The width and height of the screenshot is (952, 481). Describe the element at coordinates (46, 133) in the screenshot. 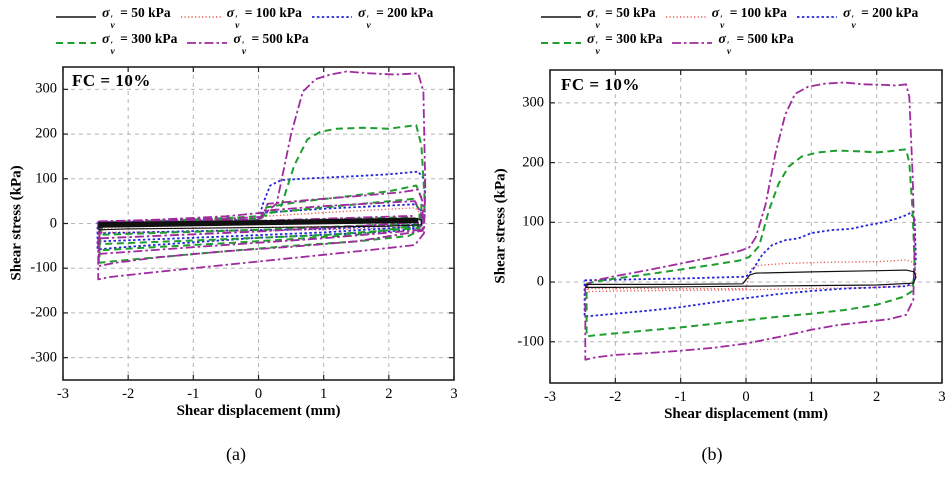

I see `y-tick-label: 200` at that location.